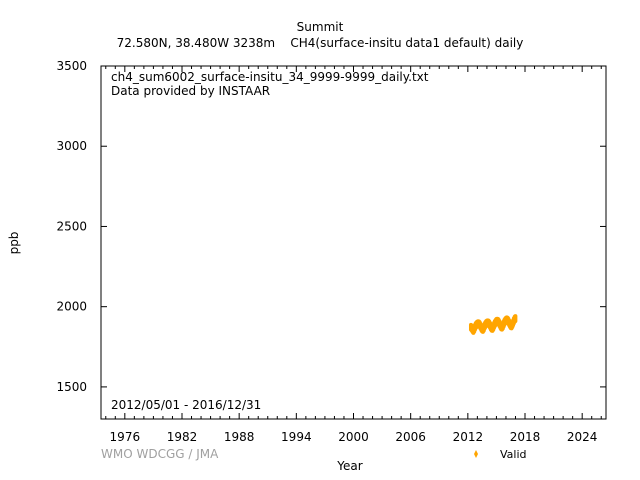  What do you see at coordinates (582, 437) in the screenshot?
I see `x-tick-label: 2024` at bounding box center [582, 437].